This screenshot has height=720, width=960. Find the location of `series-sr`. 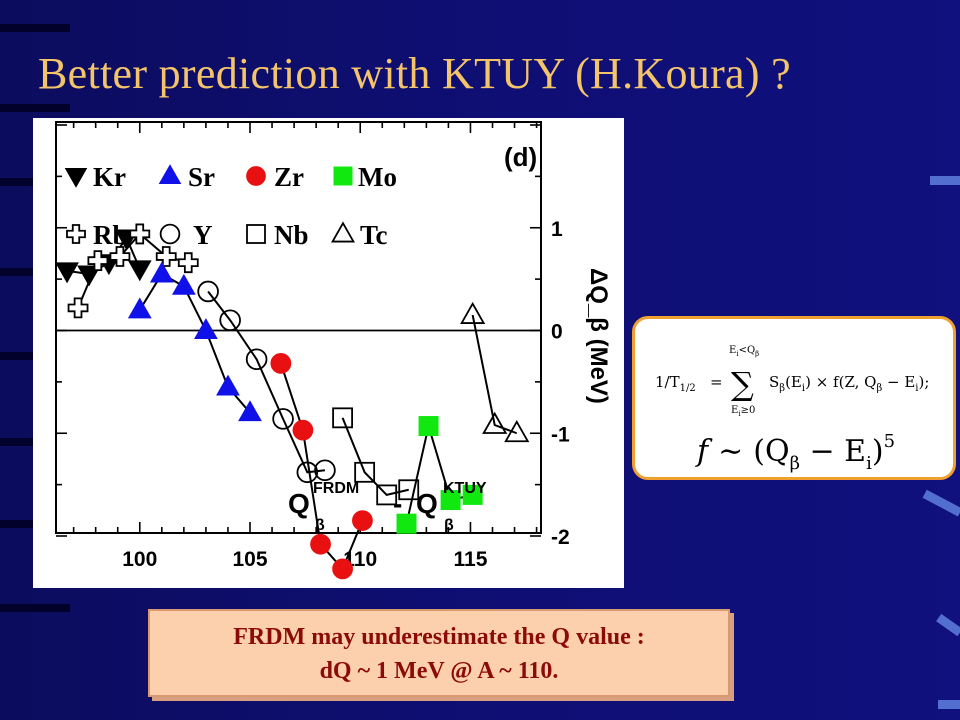

series-sr is located at coordinates (194, 341).